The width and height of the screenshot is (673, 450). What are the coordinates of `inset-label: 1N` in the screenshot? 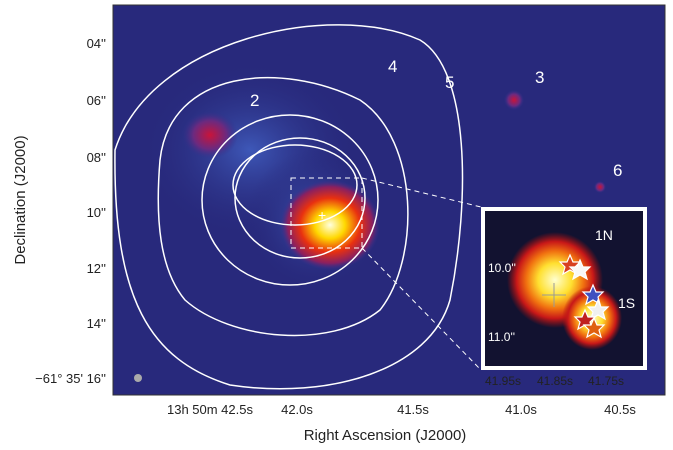 It's located at (604, 235).